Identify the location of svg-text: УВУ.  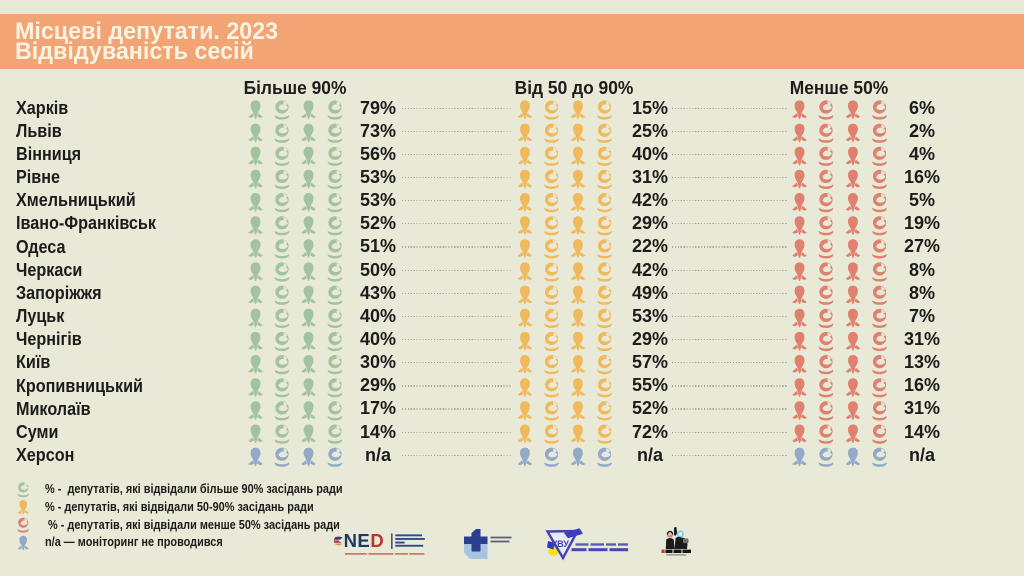
(561, 544).